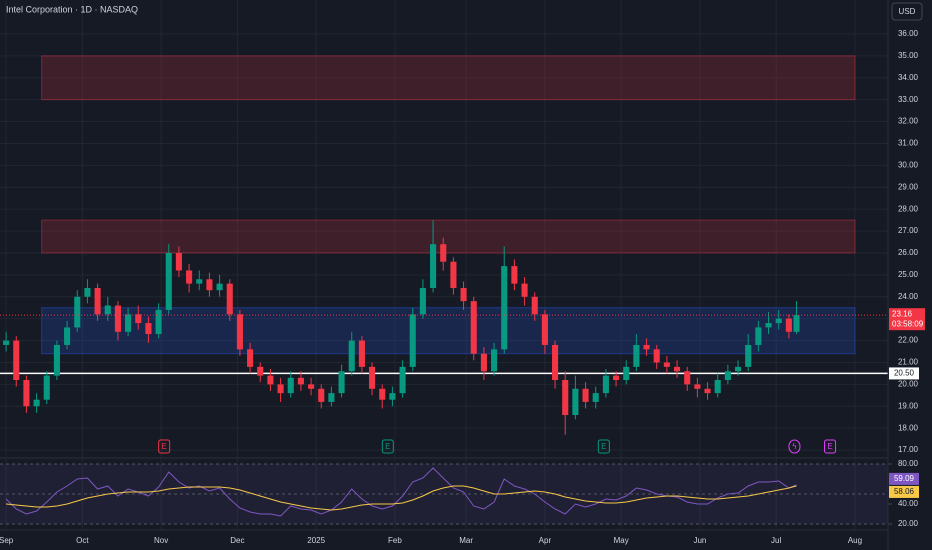 This screenshot has height=550, width=932. Describe the element at coordinates (82, 540) in the screenshot. I see `x-tick-label: Oct` at that location.